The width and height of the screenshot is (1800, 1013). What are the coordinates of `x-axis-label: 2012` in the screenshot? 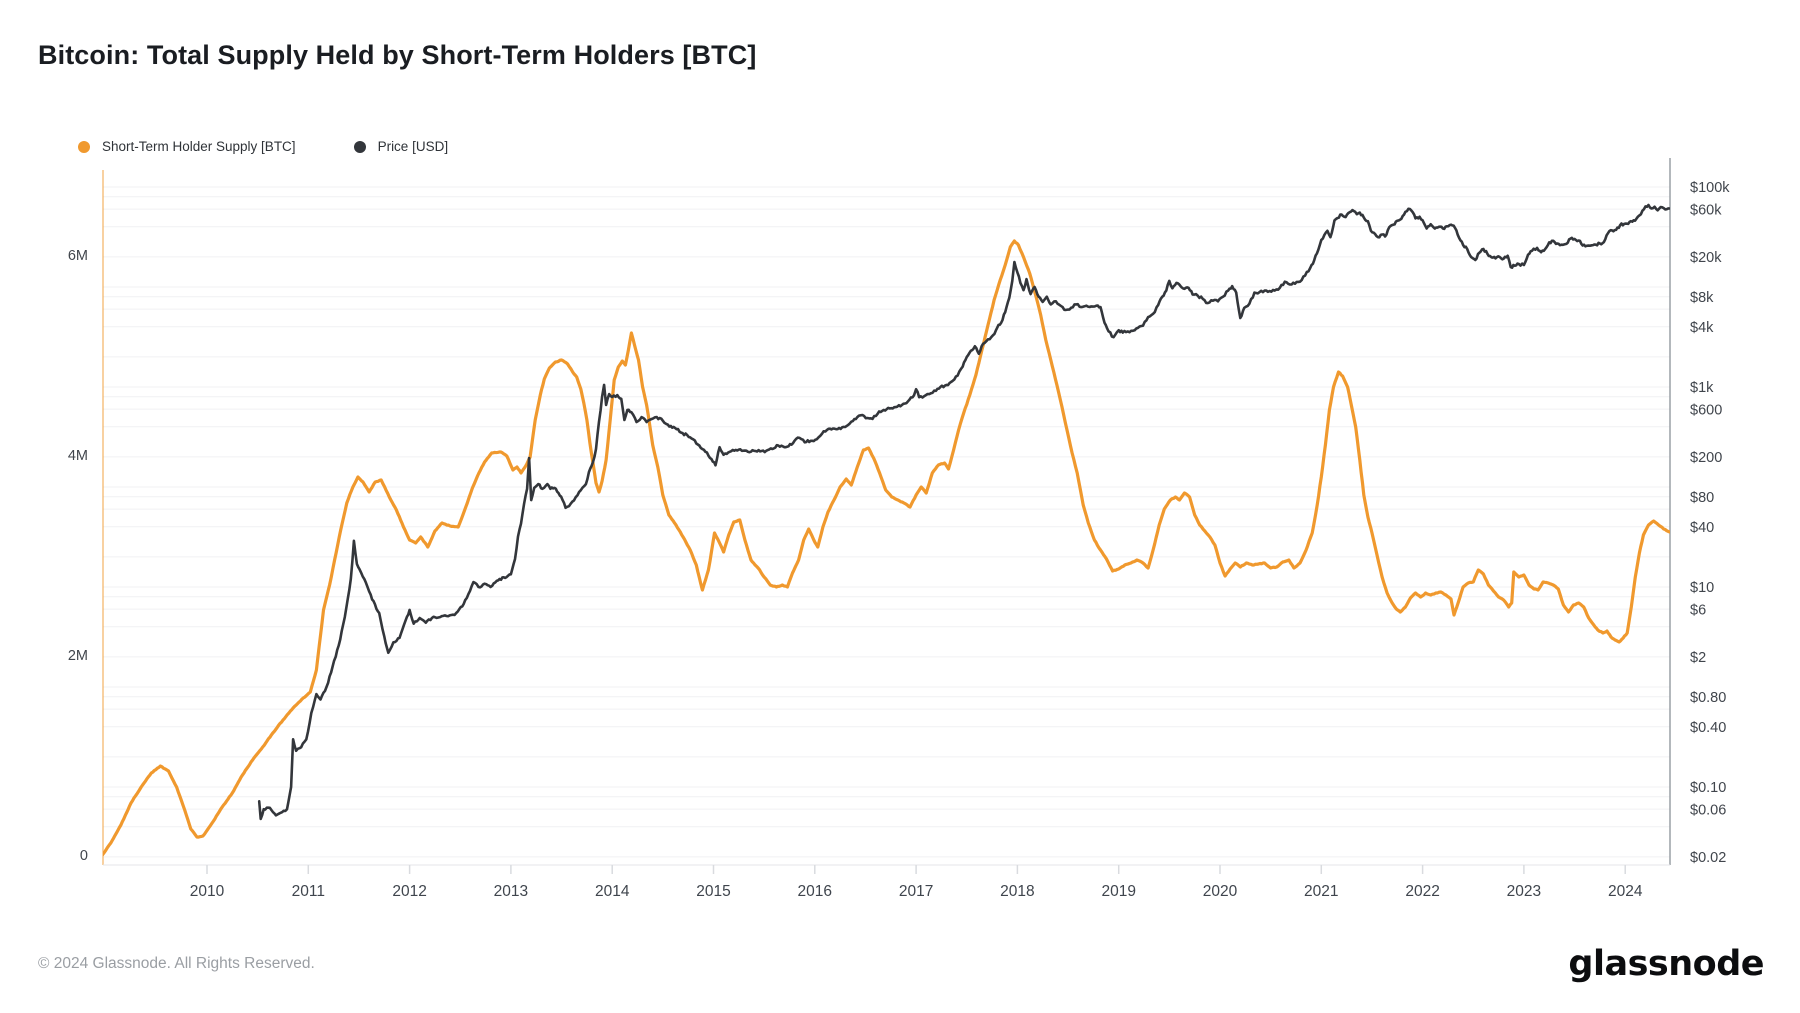 It's located at (409, 891).